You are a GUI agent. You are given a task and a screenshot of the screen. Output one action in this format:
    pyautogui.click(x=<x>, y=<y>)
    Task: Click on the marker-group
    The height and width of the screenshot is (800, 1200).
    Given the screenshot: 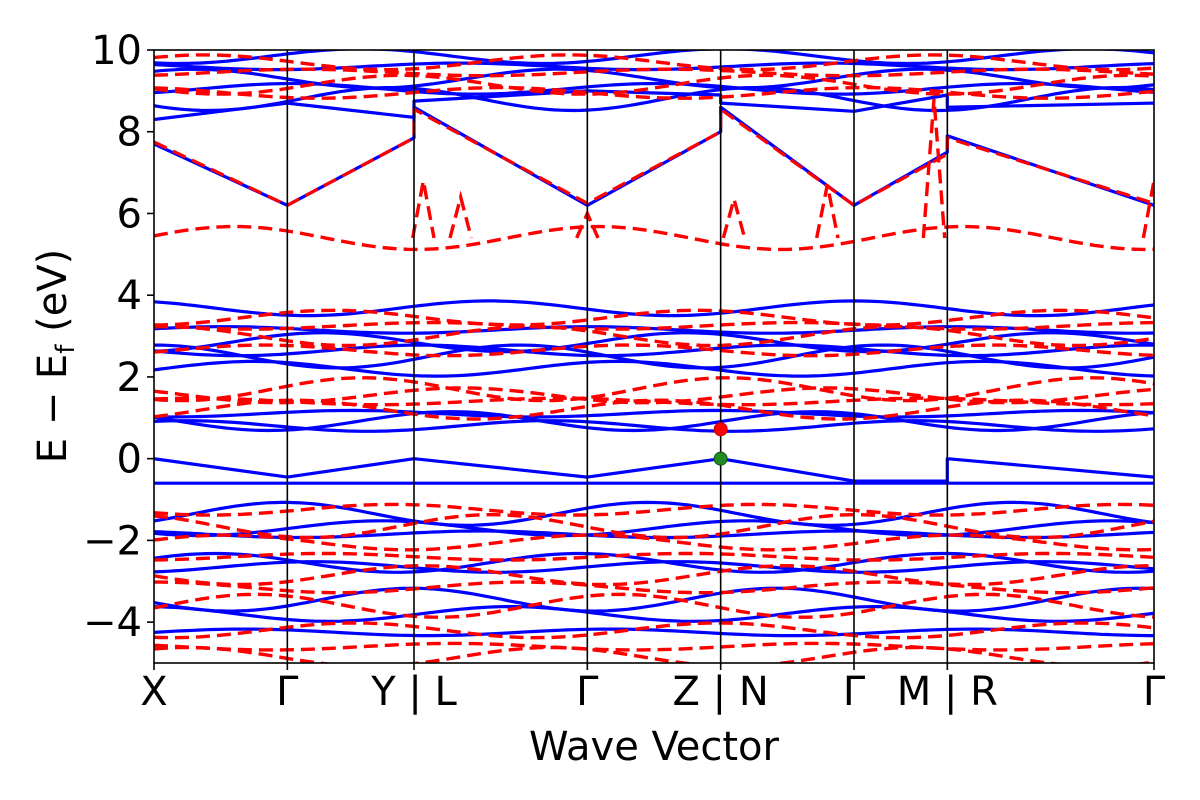 What is the action you would take?
    pyautogui.click(x=720, y=444)
    